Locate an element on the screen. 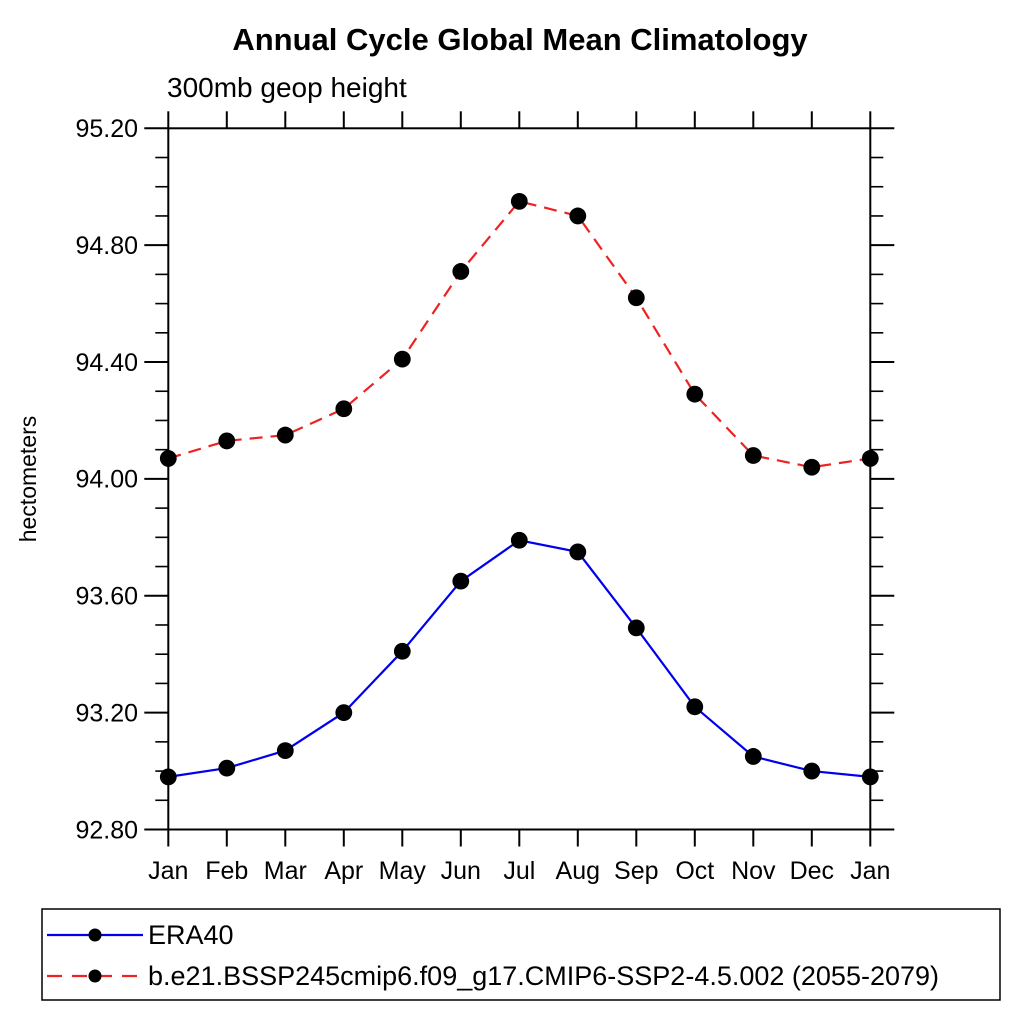  x-axis-tick-label: Nov is located at coordinates (753, 871).